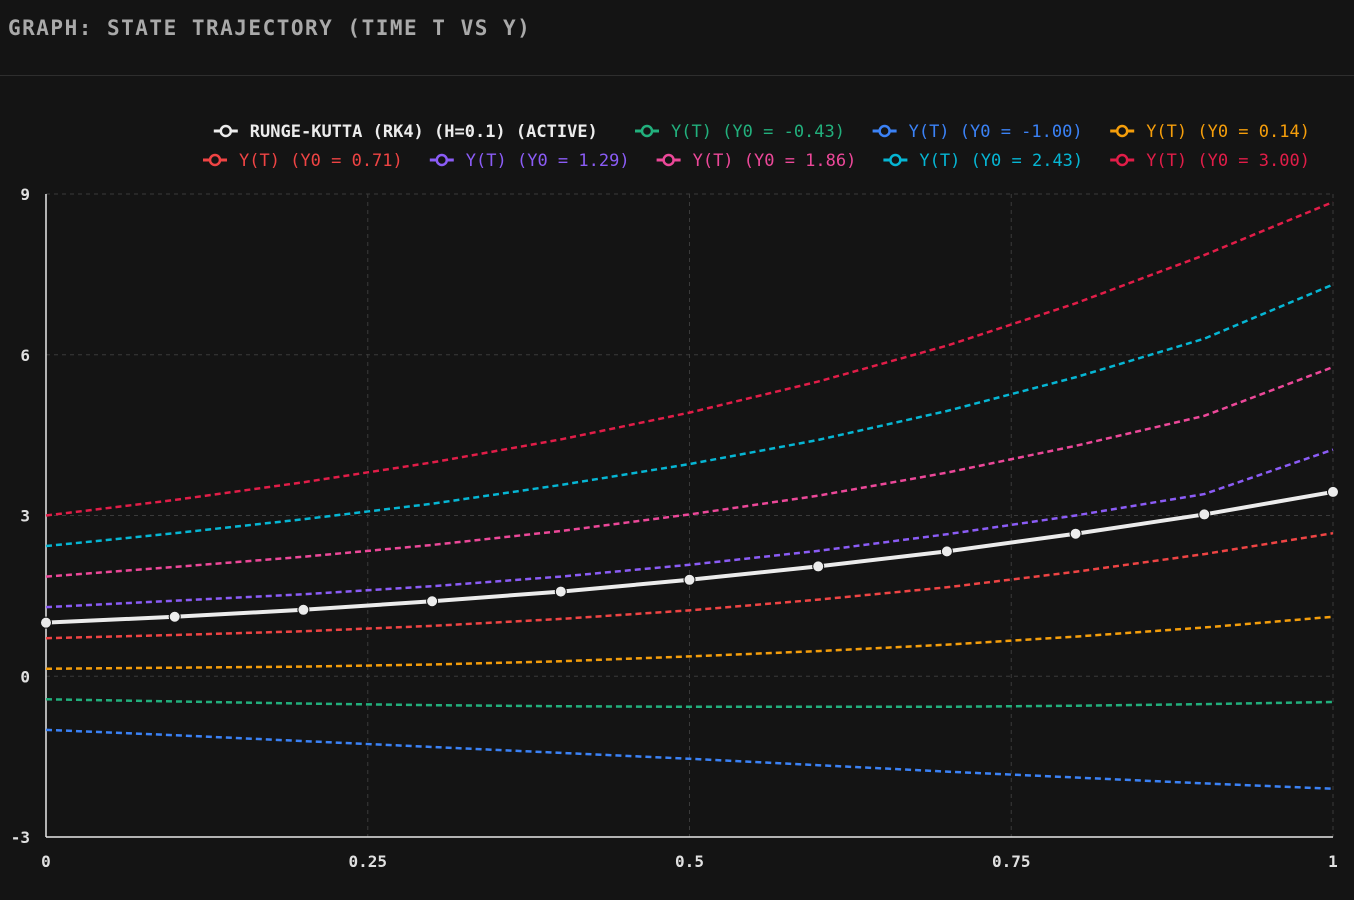  Describe the element at coordinates (46, 861) in the screenshot. I see `x-tick-label: 0` at that location.